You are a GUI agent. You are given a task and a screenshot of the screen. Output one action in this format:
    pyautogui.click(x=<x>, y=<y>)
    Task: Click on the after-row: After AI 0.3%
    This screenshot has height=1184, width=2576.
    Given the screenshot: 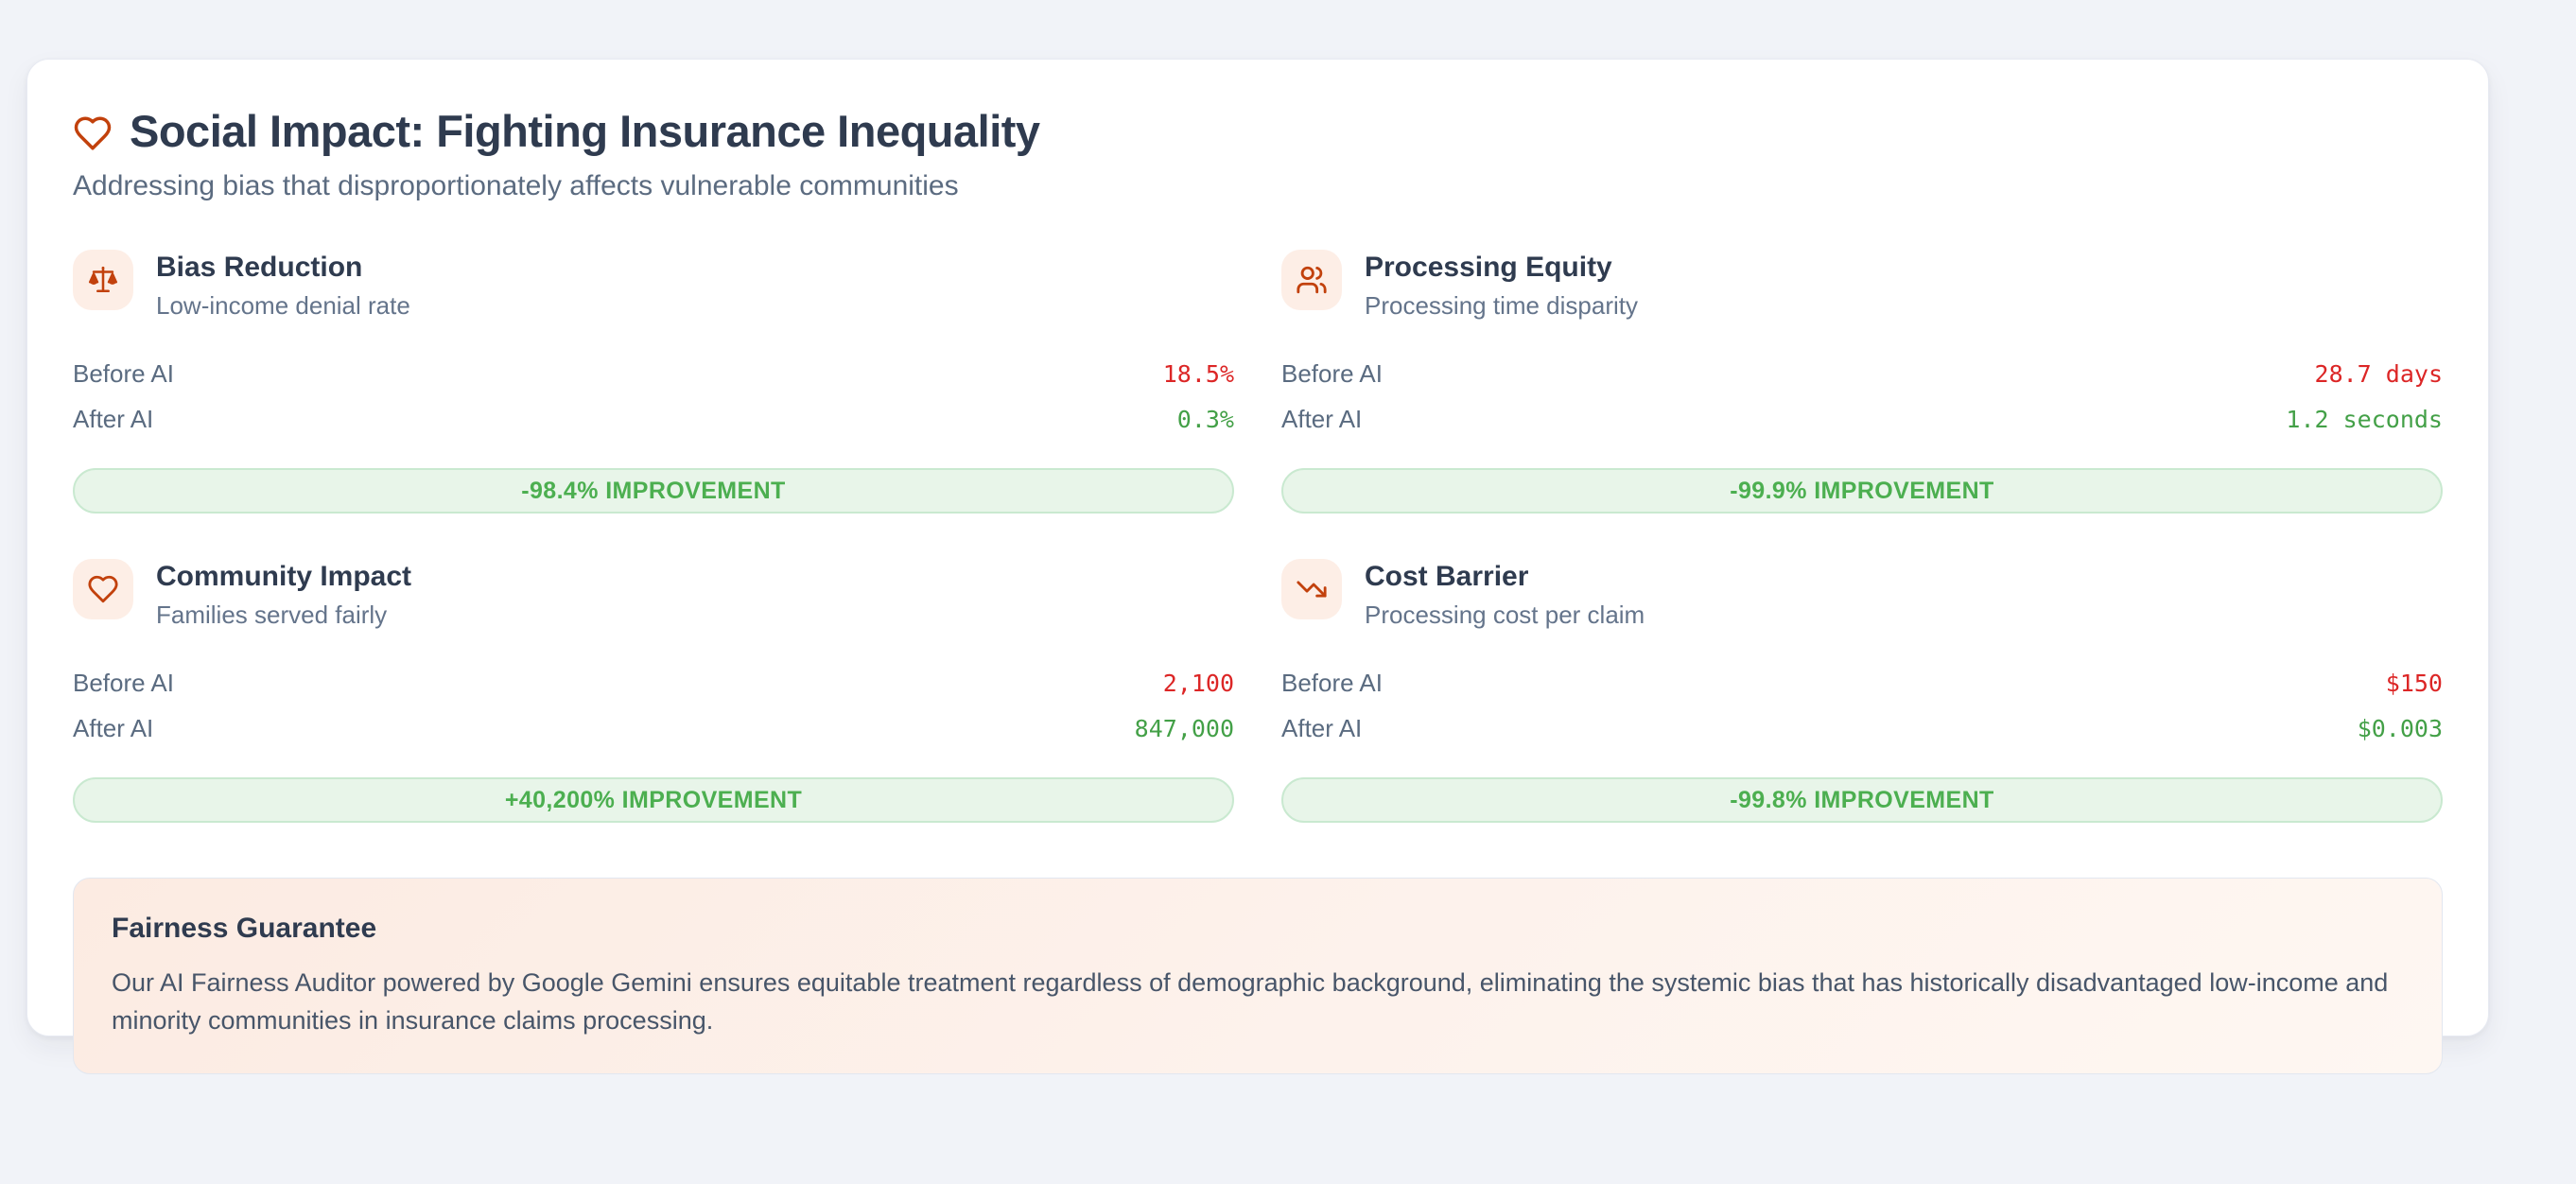 What is the action you would take?
    pyautogui.click(x=653, y=419)
    